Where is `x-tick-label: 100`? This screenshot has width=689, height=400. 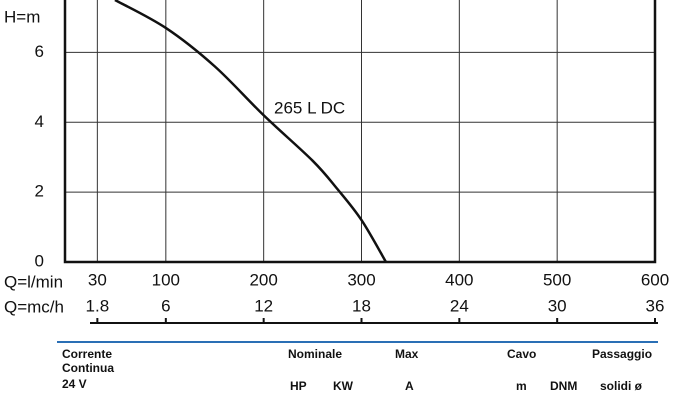 x-tick-label: 100 is located at coordinates (166, 279).